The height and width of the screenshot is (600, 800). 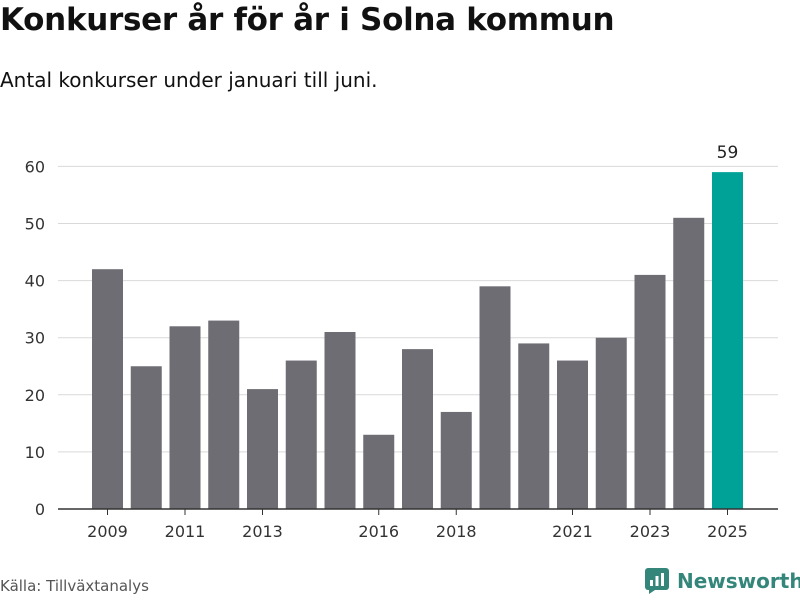 What do you see at coordinates (35, 452) in the screenshot?
I see `y-tick-label: 10` at bounding box center [35, 452].